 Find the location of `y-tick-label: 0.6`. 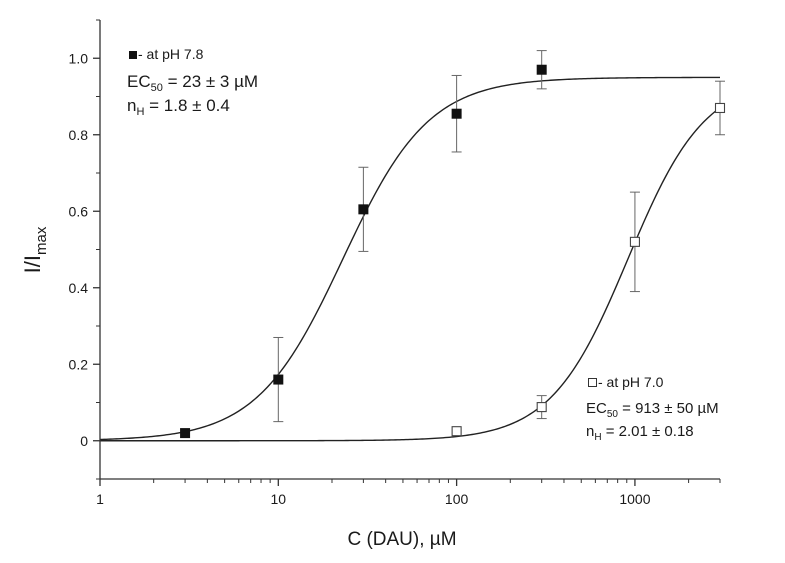

y-tick-label: 0.6 is located at coordinates (79, 211).